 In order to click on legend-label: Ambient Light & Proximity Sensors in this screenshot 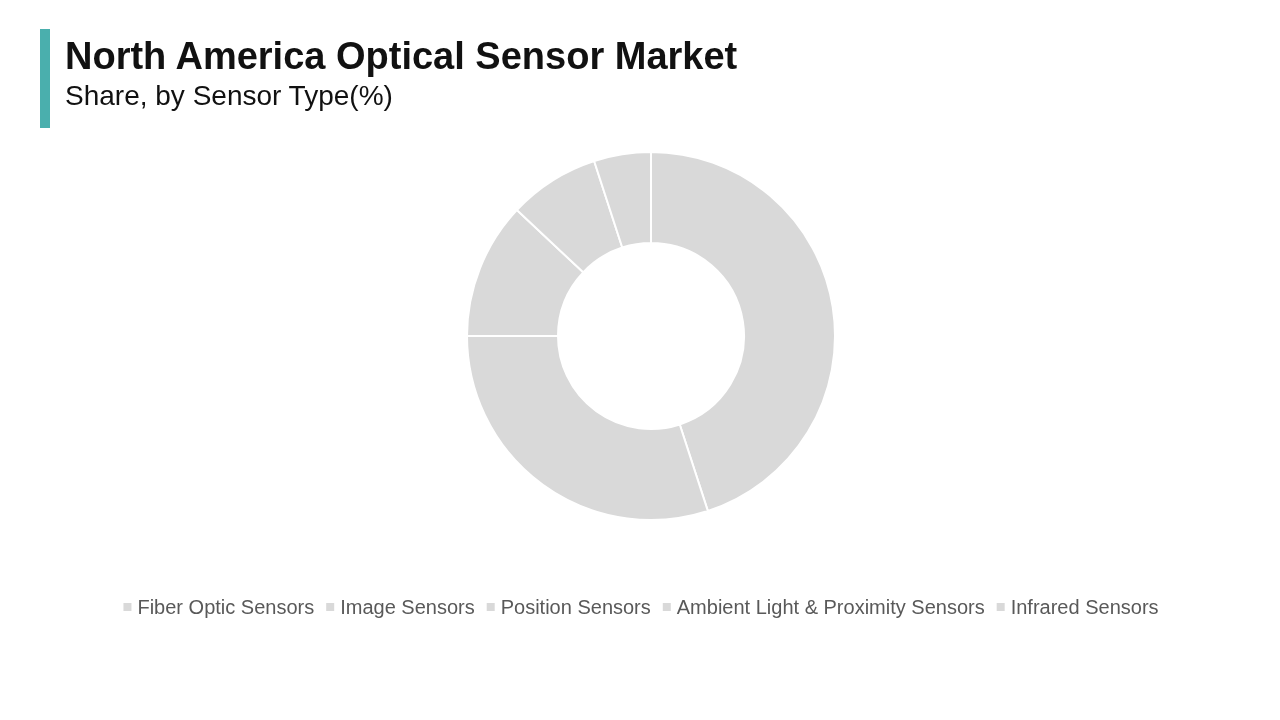, I will do `click(830, 607)`.